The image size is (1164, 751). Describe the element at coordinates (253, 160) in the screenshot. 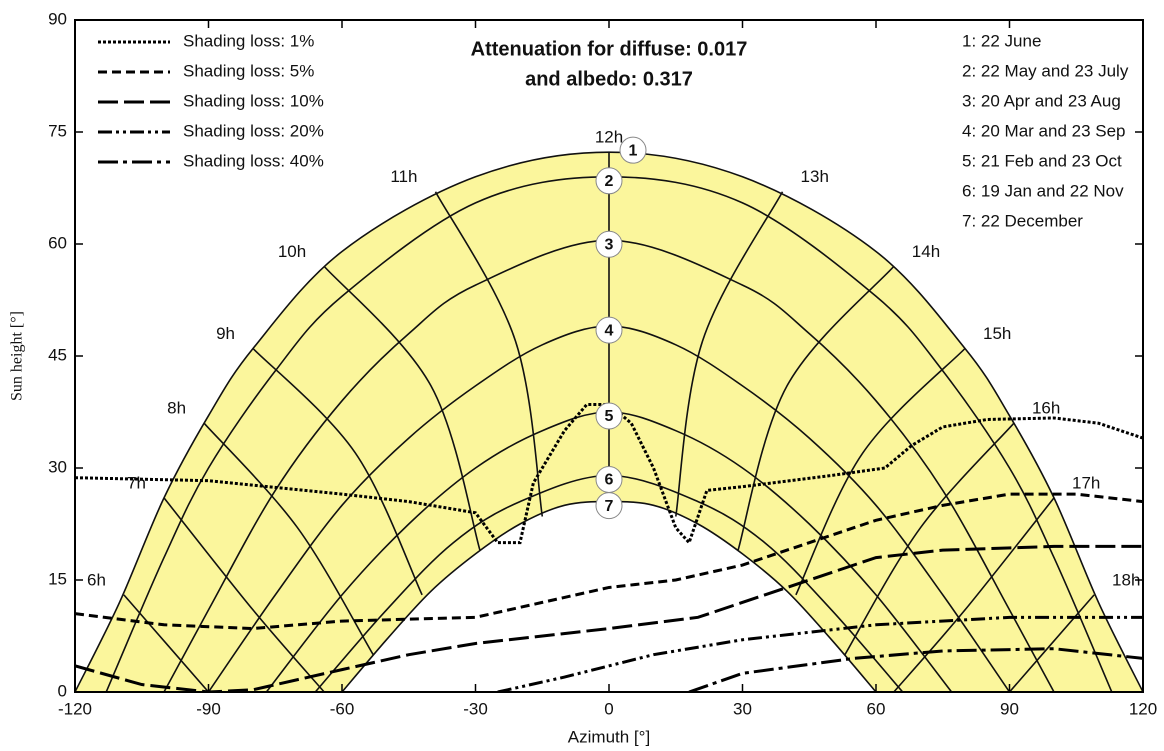

I see `legend-label: Shading loss: 40%` at that location.